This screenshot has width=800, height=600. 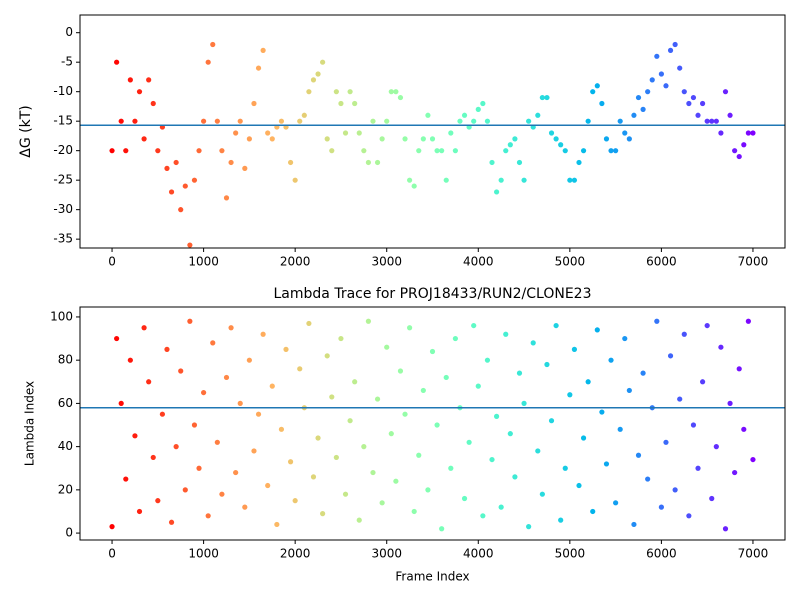 What do you see at coordinates (386, 262) in the screenshot?
I see `x-tick-label: 3000` at bounding box center [386, 262].